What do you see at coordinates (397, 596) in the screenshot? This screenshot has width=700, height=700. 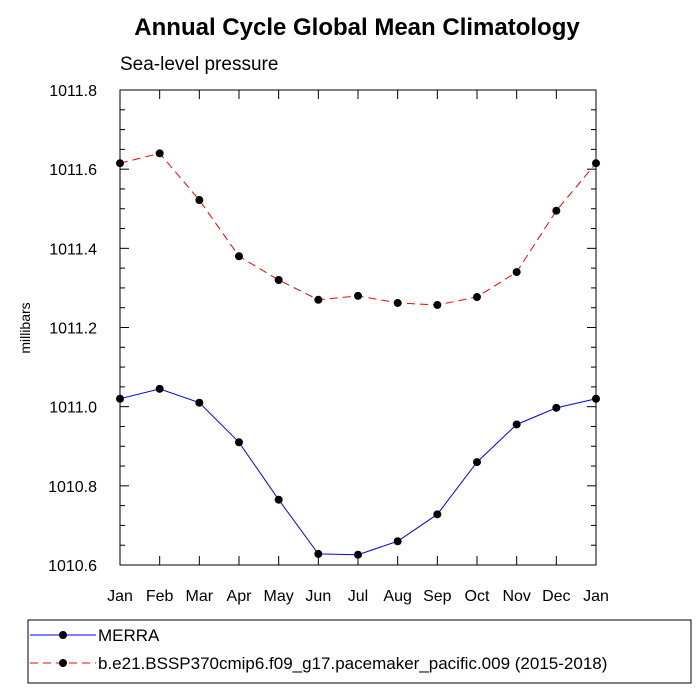 I see `x-tick-label: Aug` at bounding box center [397, 596].